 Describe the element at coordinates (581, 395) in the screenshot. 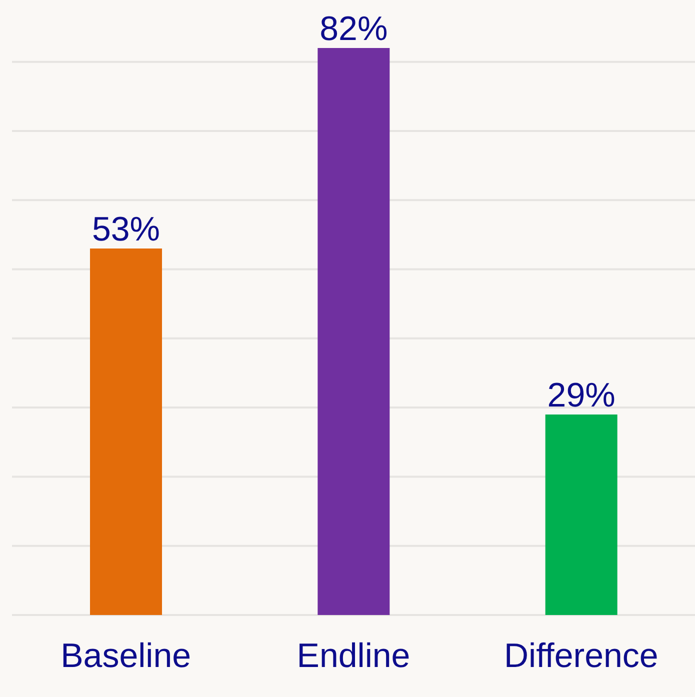

I see `data-label: 29%` at that location.